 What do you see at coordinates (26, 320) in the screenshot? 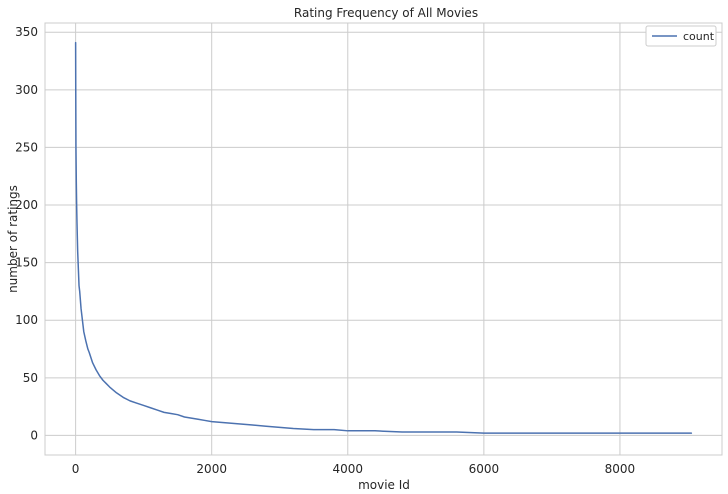
I see `y-tick-label: 100` at bounding box center [26, 320].